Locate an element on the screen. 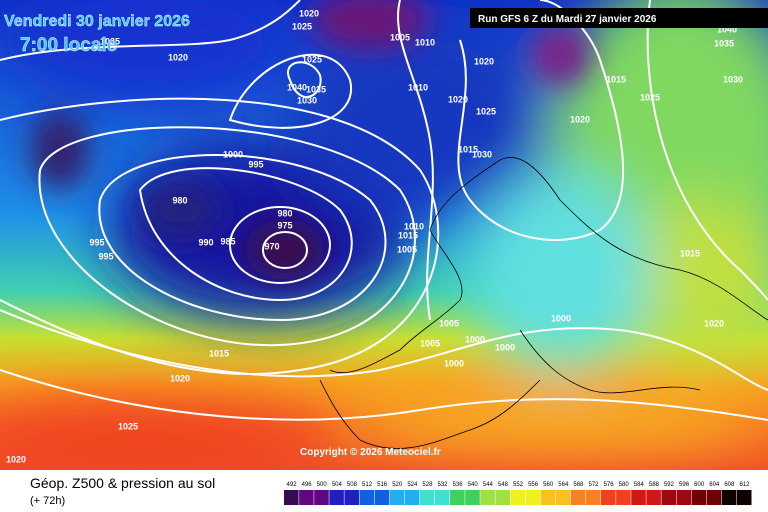 The height and width of the screenshot is (512, 768). colorbar-label: 512 is located at coordinates (367, 485).